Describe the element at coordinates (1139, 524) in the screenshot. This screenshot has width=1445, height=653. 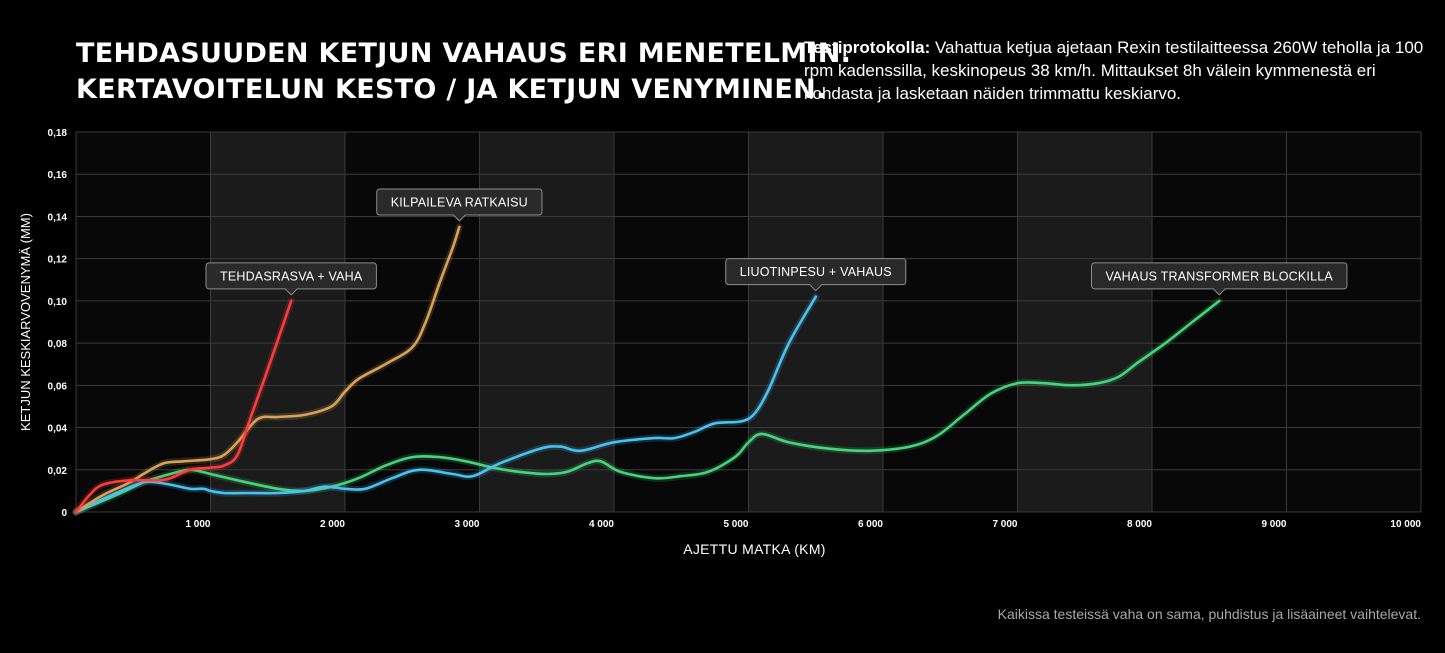
I see `x-tick-label: 8 000` at that location.